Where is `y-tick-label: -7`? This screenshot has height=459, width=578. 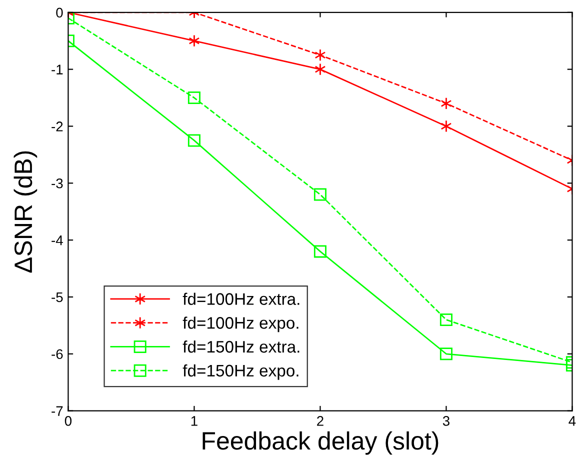
y-tick-label: -7 is located at coordinates (57, 411).